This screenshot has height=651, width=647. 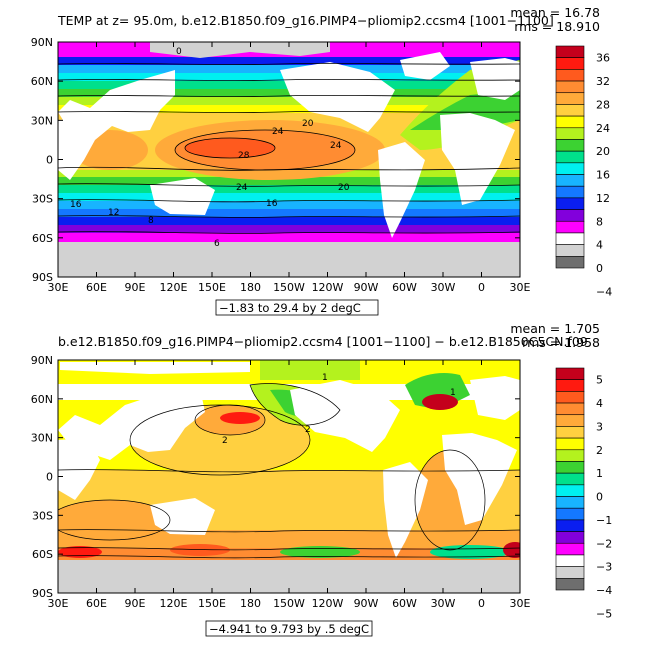 What do you see at coordinates (604, 543) in the screenshot?
I see `colorbar-label: −2` at bounding box center [604, 543].